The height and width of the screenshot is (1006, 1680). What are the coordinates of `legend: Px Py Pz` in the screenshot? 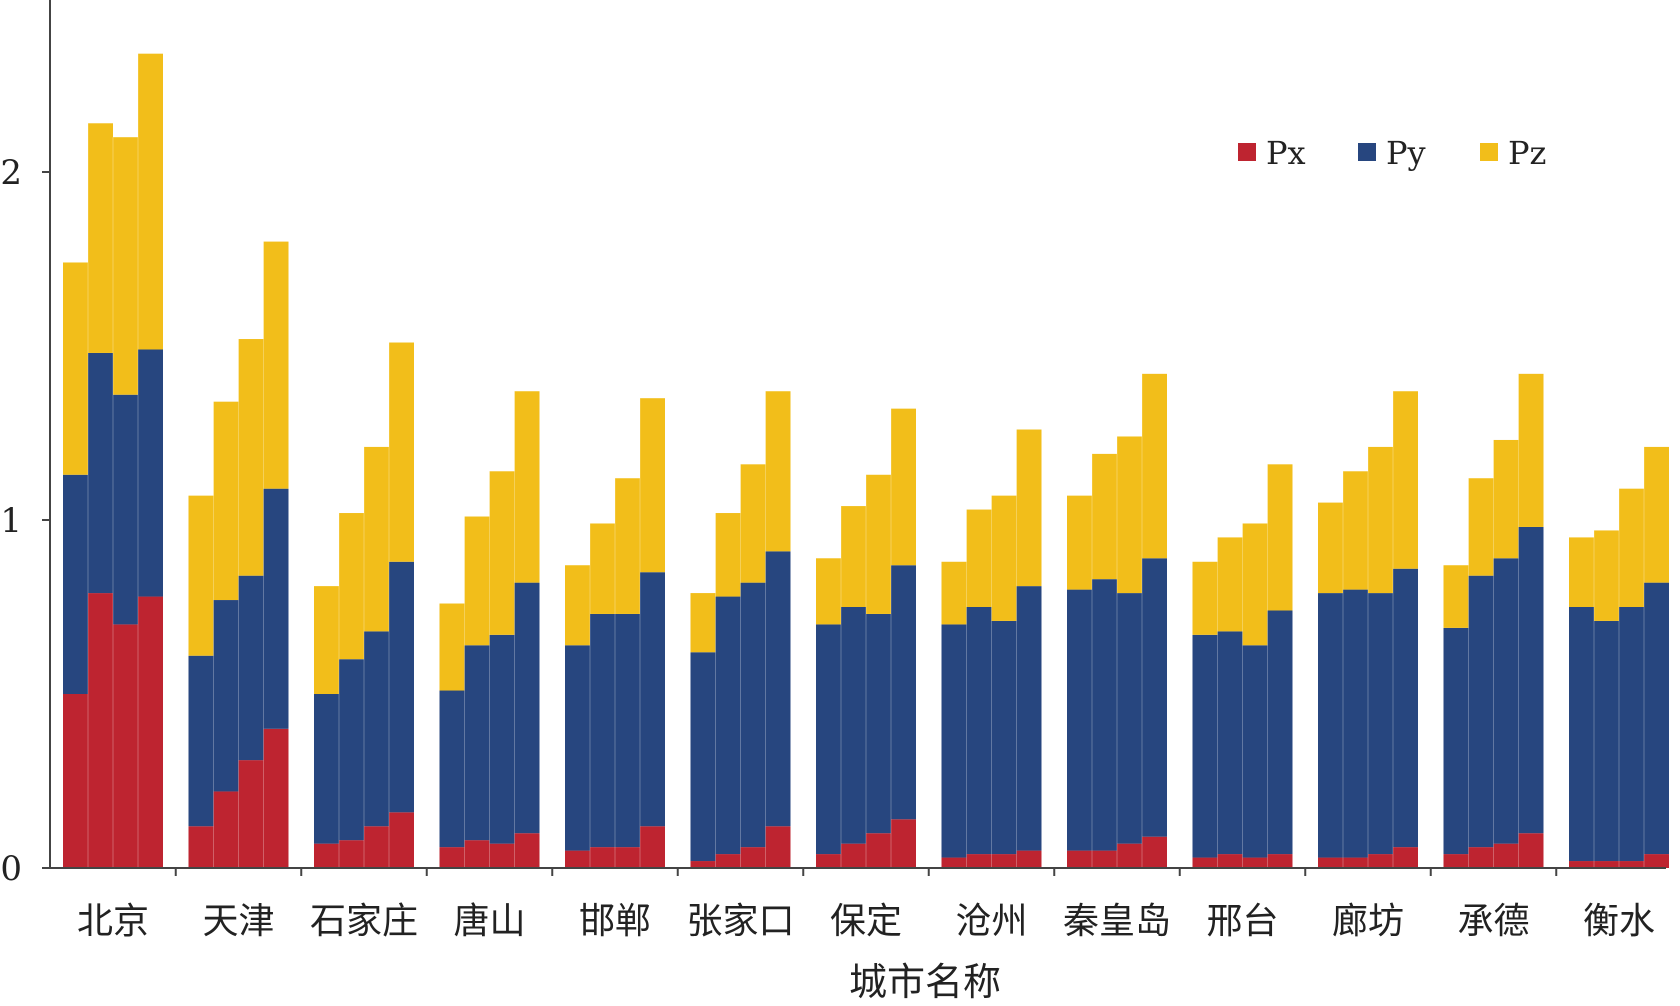 It's located at (1392, 153).